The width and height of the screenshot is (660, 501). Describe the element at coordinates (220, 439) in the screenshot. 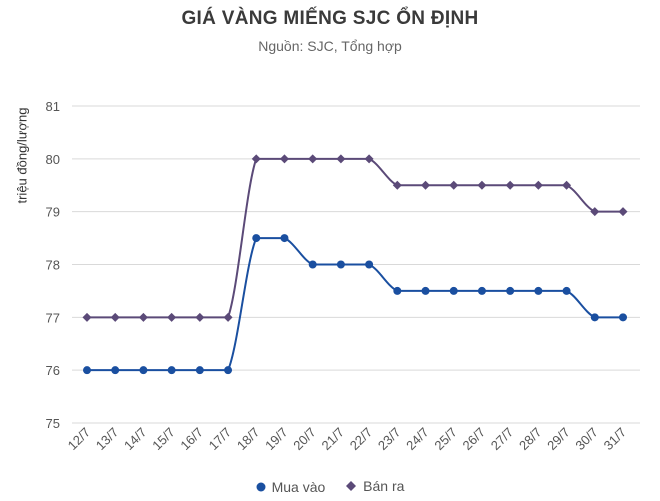

I see `x-tick-label: 17/7` at that location.